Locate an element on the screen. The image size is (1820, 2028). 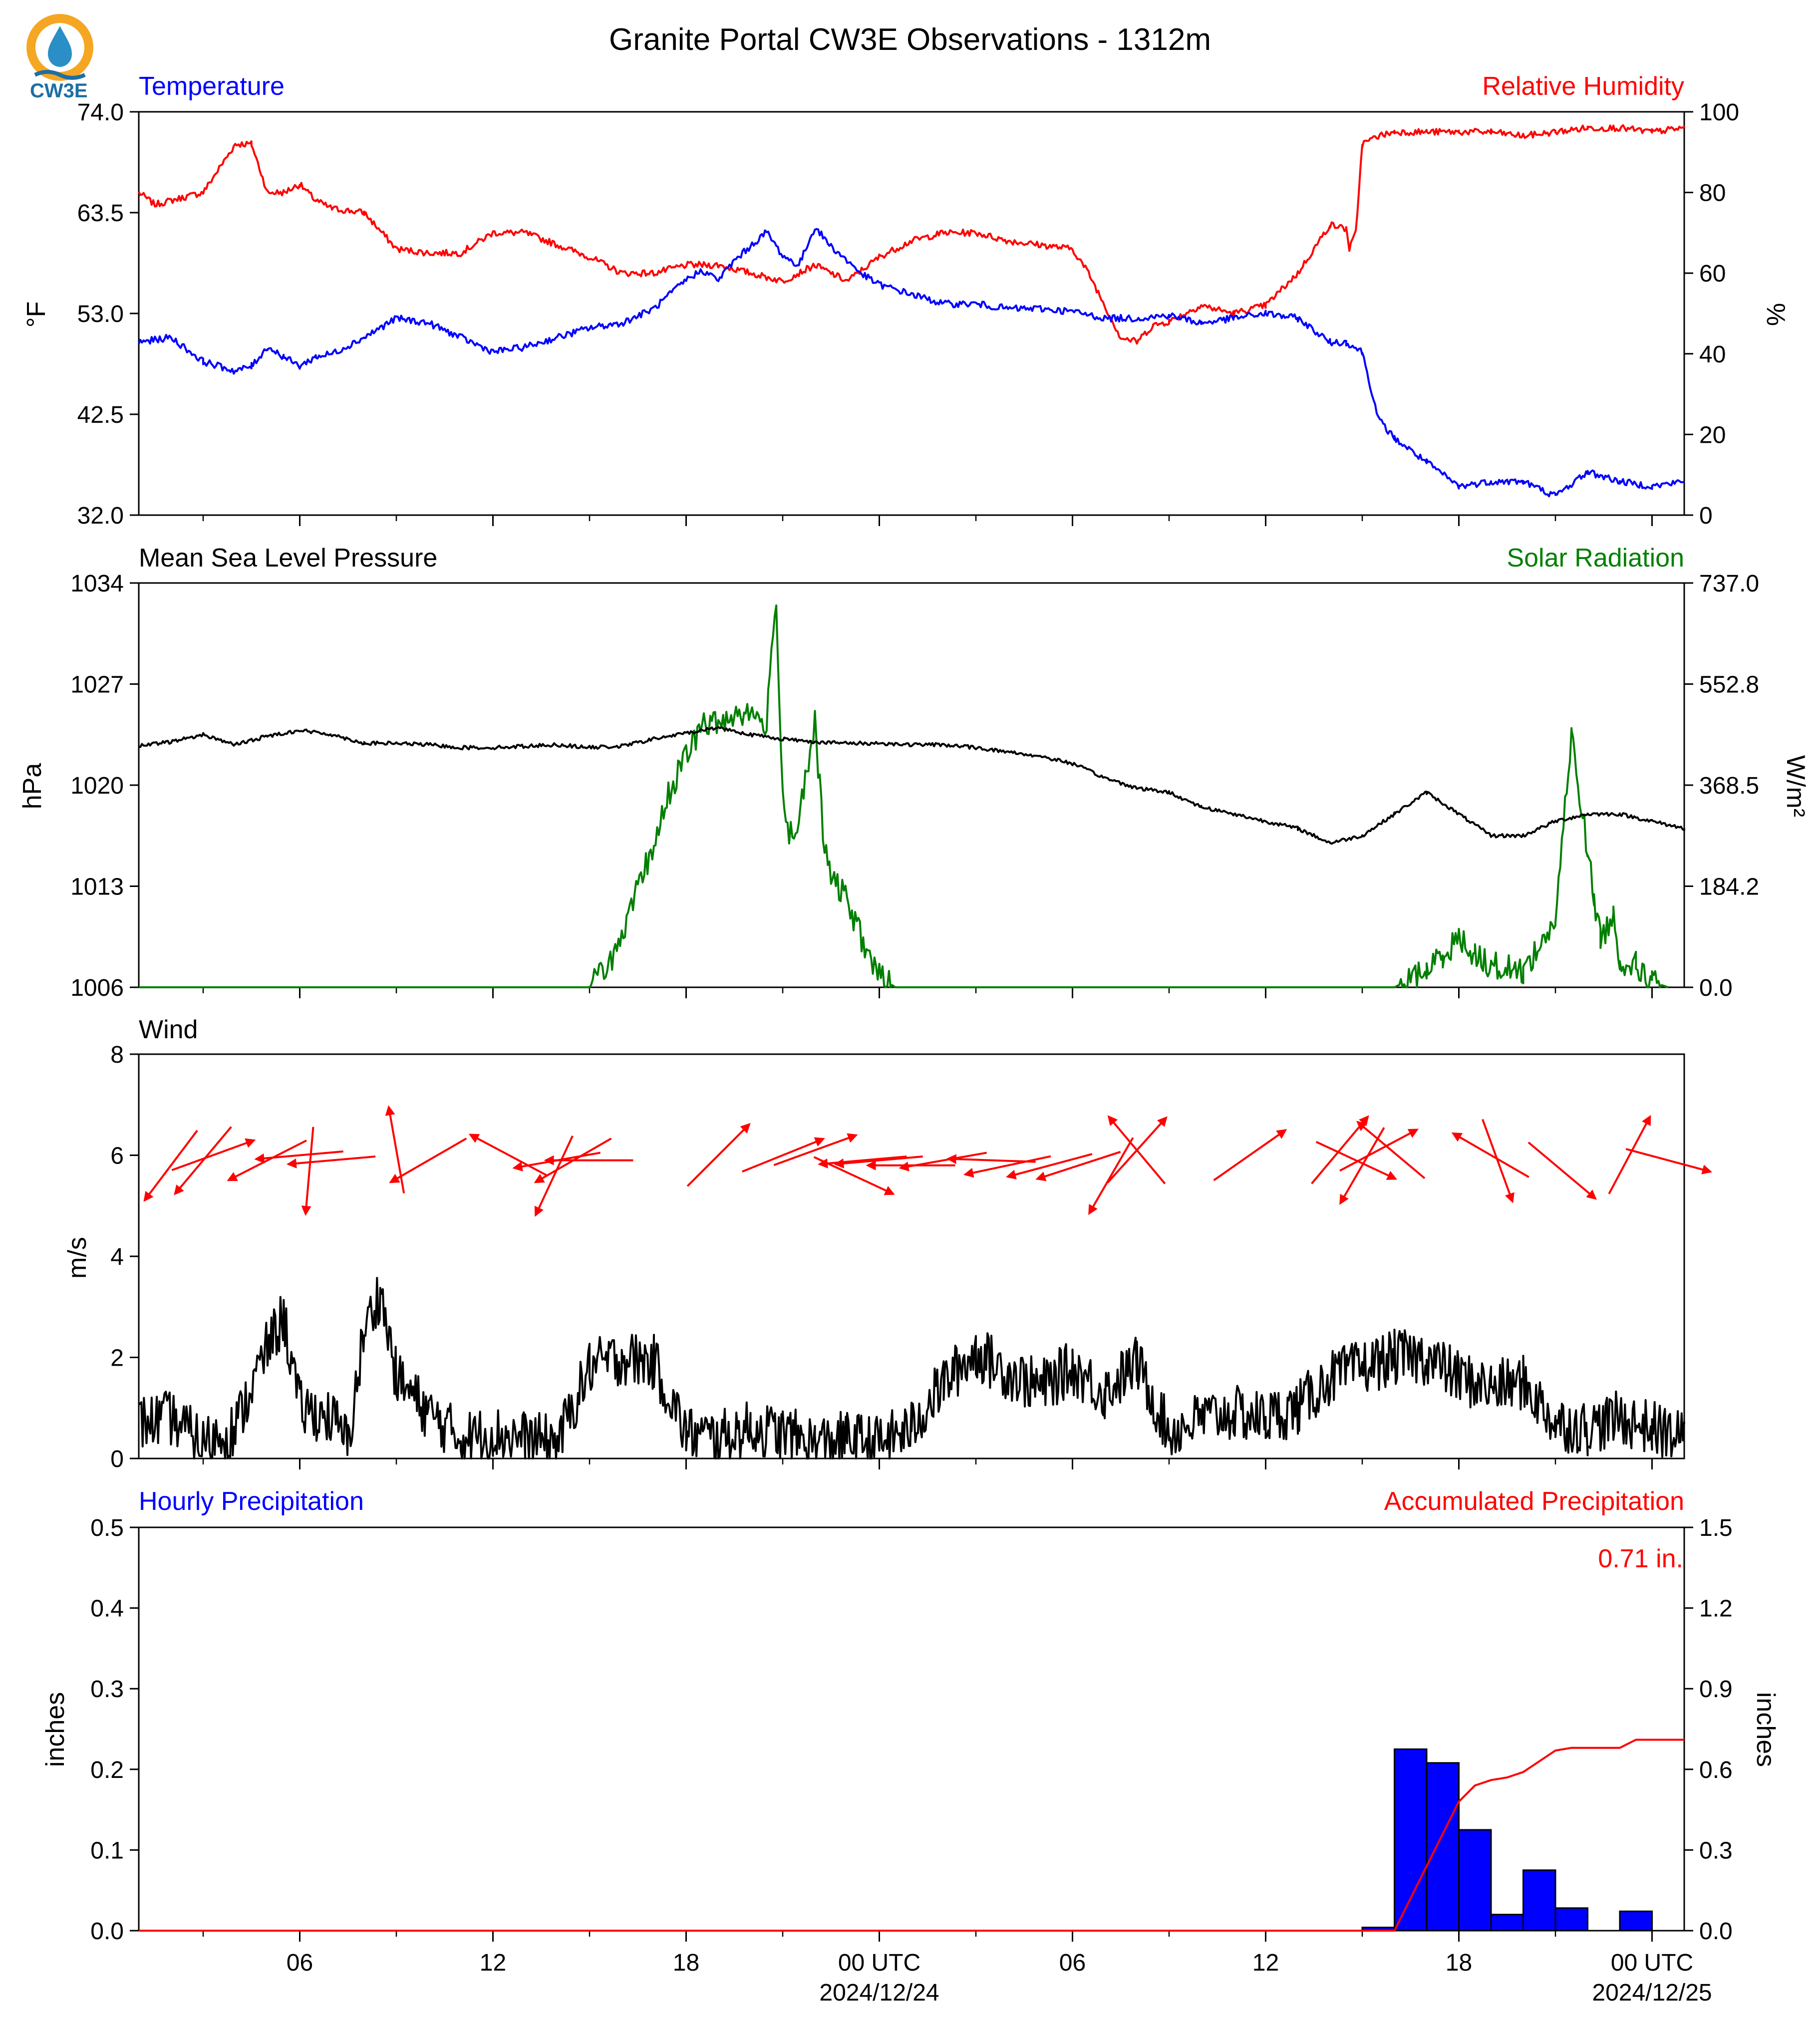
precip-ylabel-right: inches is located at coordinates (1765, 1729).